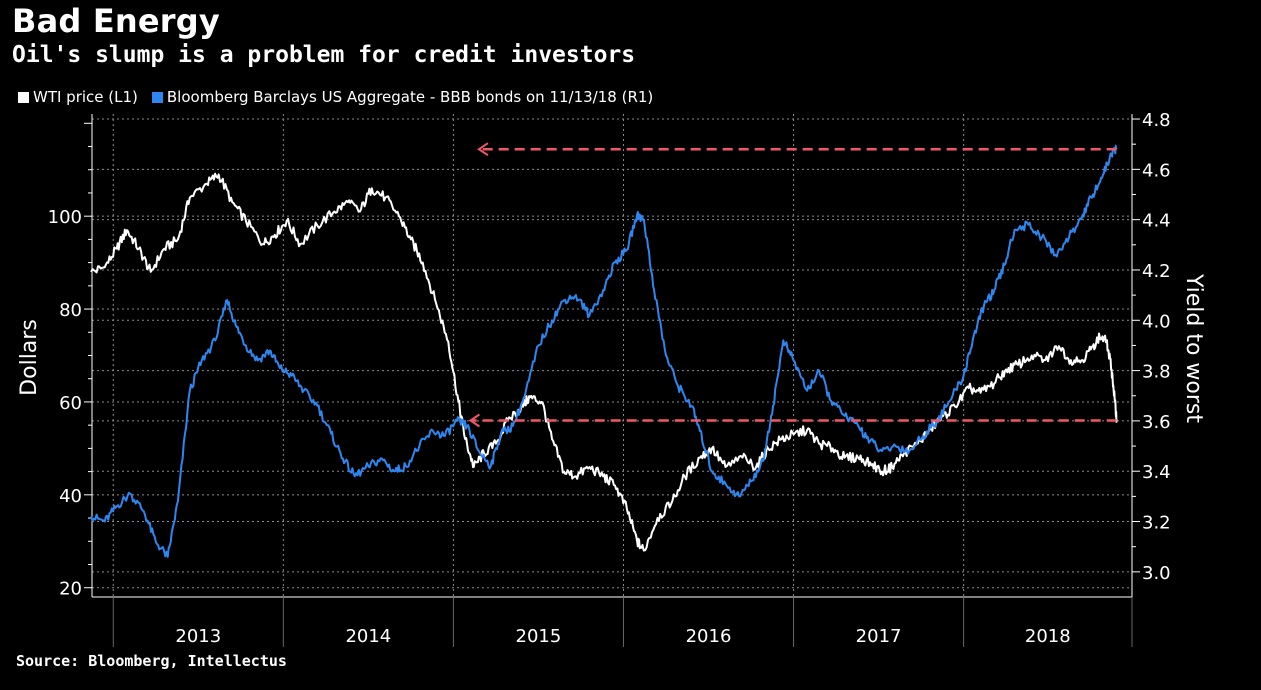 This screenshot has width=1261, height=690. Describe the element at coordinates (1156, 271) in the screenshot. I see `y-right-tick-label: 4.2` at that location.